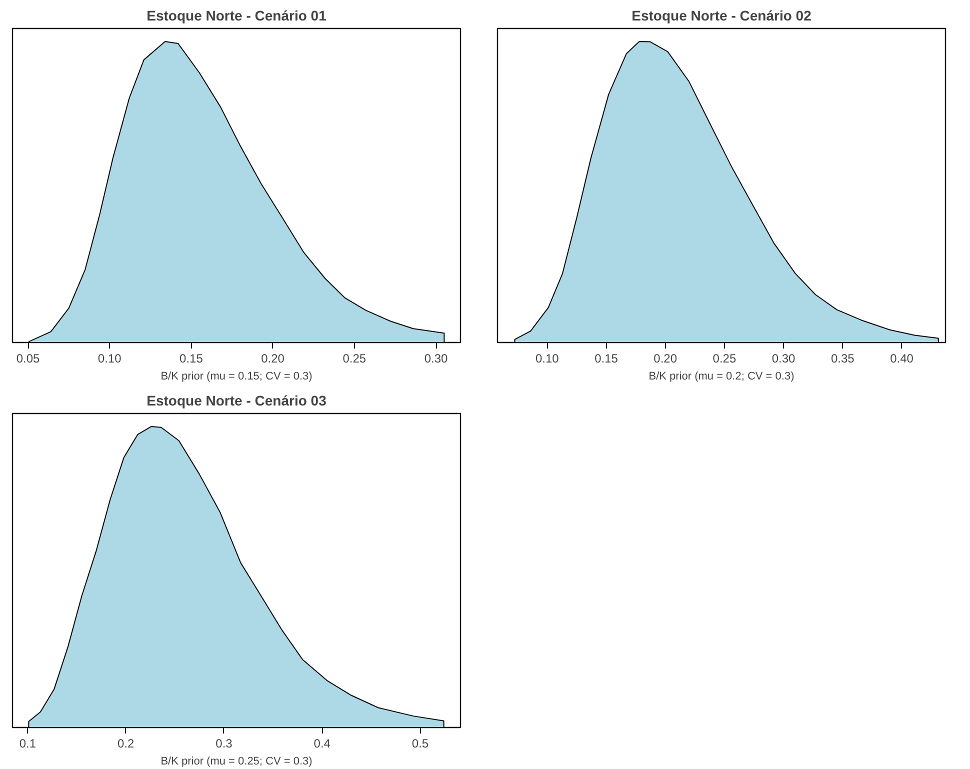  I want to click on chart-title: Estoque Norte - Cenário 03, so click(236, 400).